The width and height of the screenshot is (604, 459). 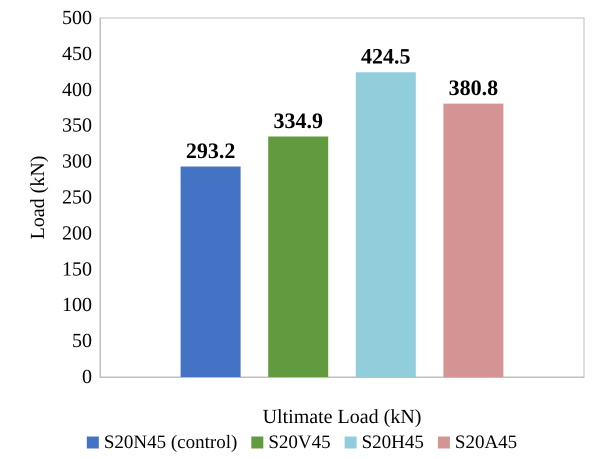 What do you see at coordinates (473, 87) in the screenshot?
I see `data-label: 380.8` at bounding box center [473, 87].